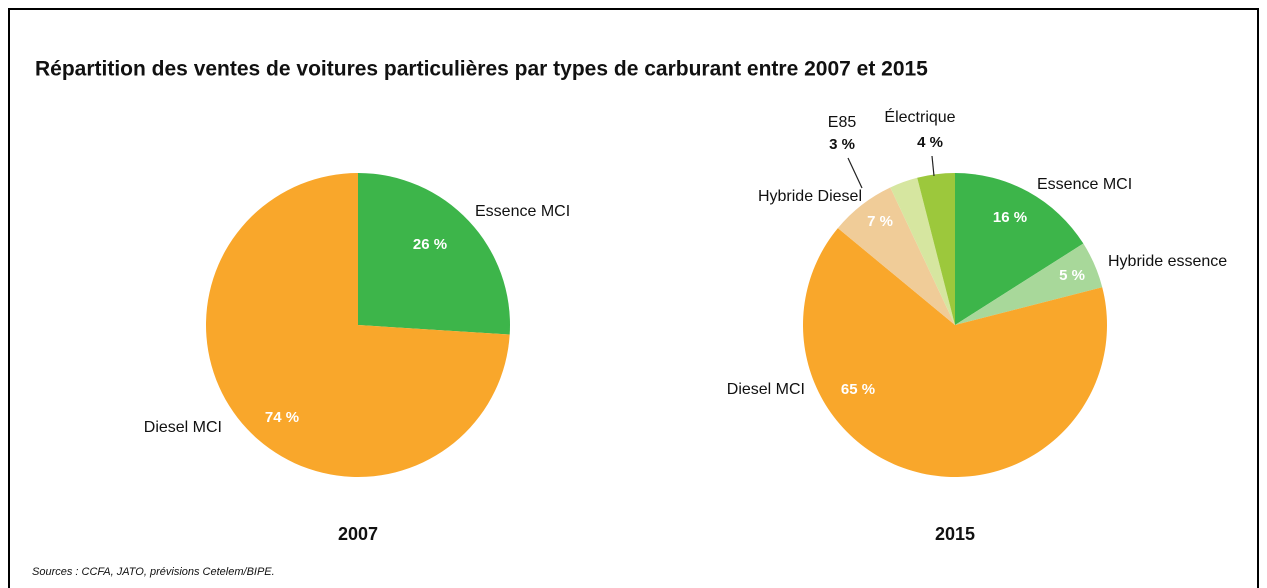  I want to click on slice-label: Hybride Diesel, so click(810, 196).